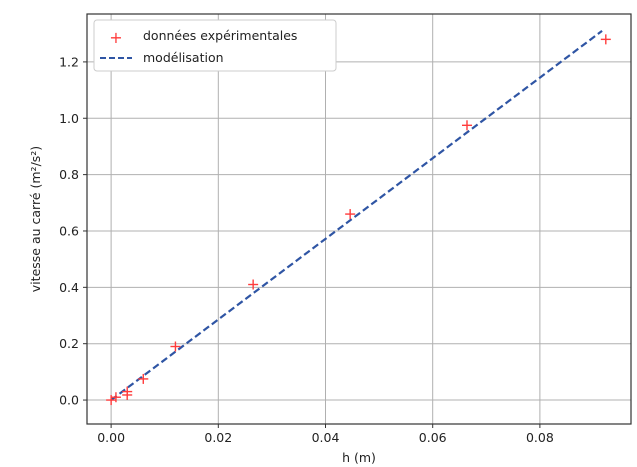 The image size is (637, 467). What do you see at coordinates (218, 437) in the screenshot?
I see `x-tick-label: 0.02` at bounding box center [218, 437].